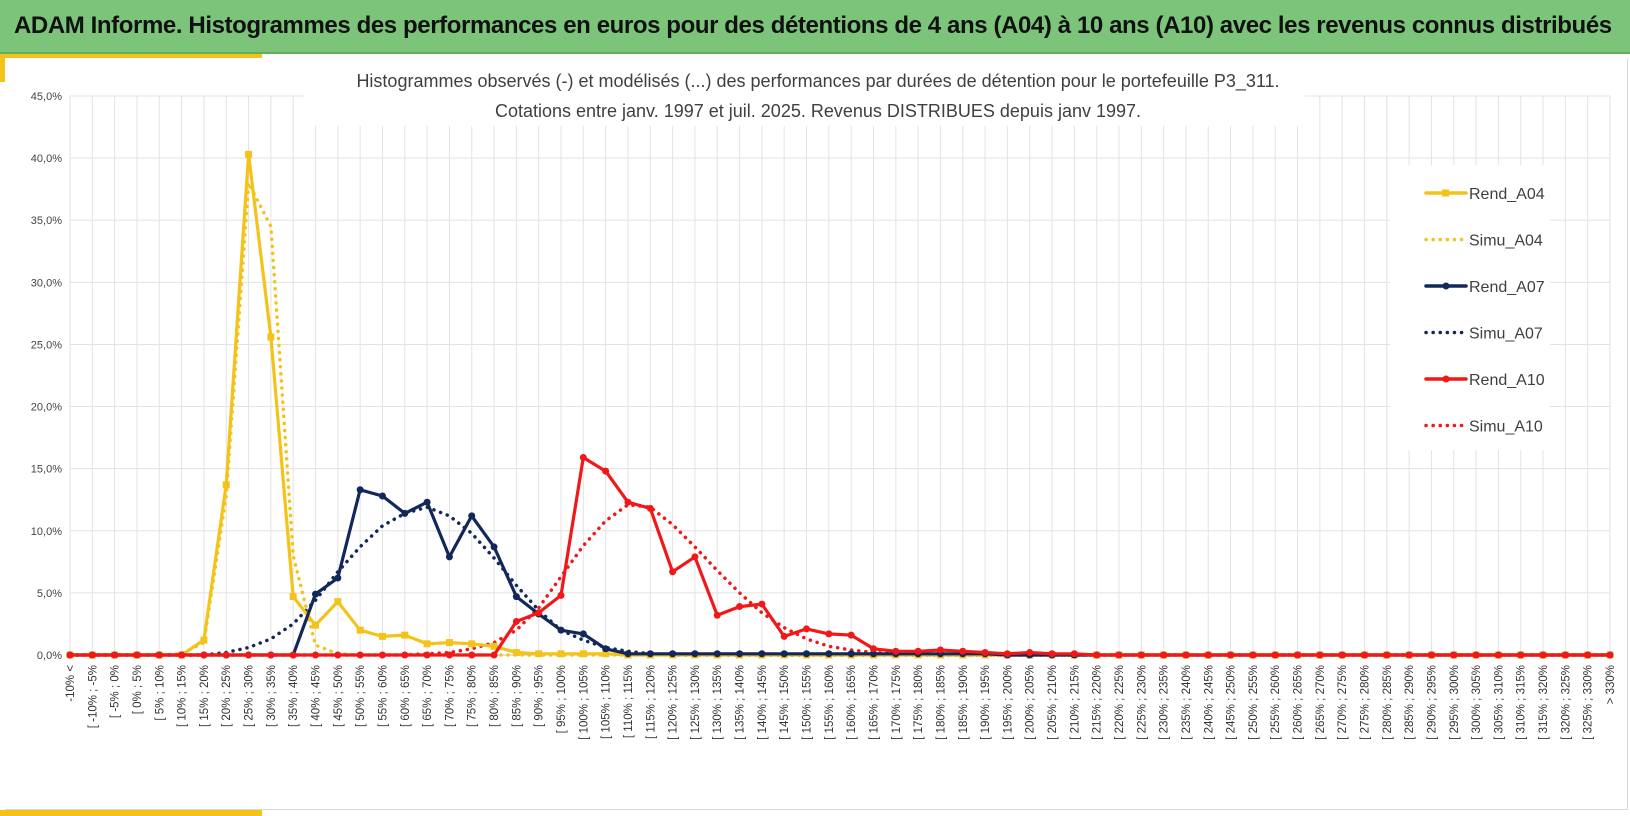 The width and height of the screenshot is (1630, 816). Describe the element at coordinates (138, 689) in the screenshot. I see `x-tick-label: [ 0% ; 5%` at that location.